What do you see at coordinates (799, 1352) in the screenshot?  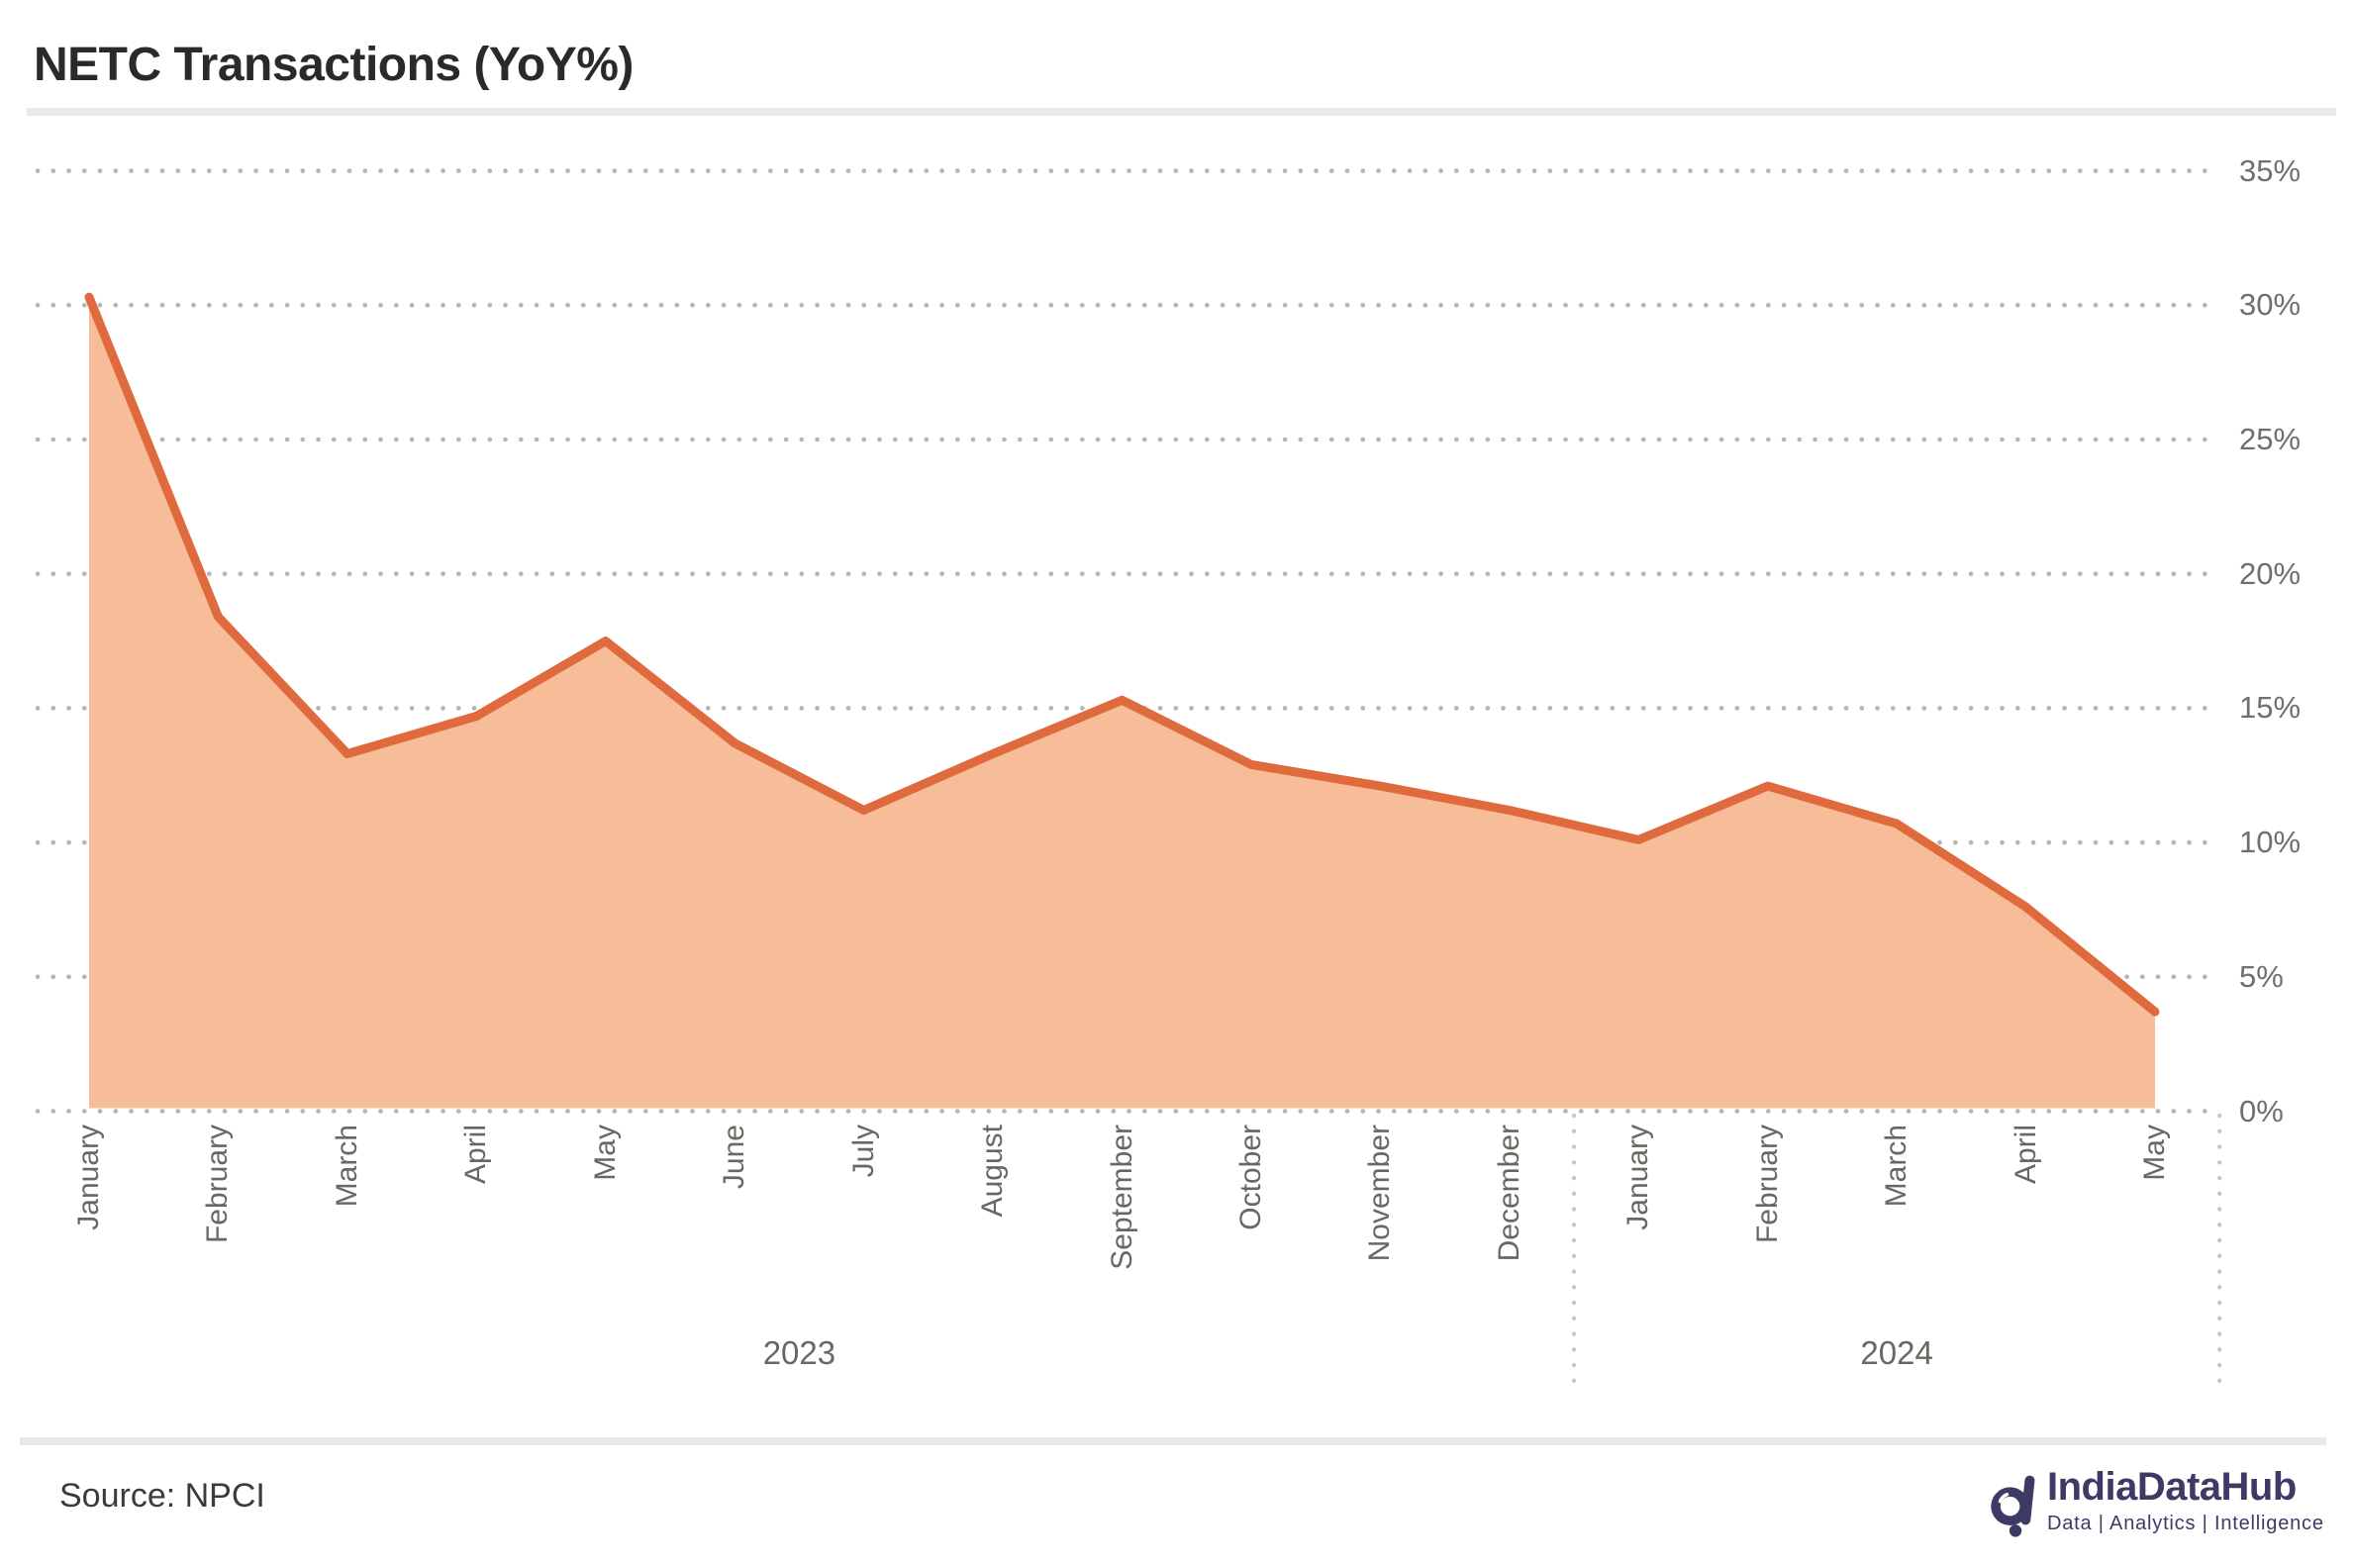 I see `year-label: 2023` at bounding box center [799, 1352].